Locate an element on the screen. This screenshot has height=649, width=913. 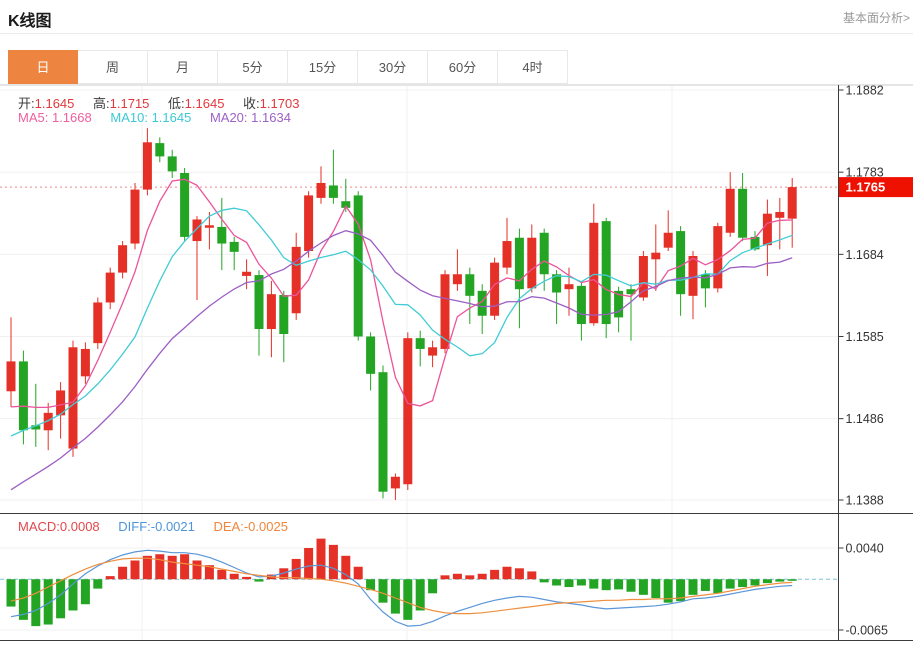
tab-month: 月 is located at coordinates (183, 67).